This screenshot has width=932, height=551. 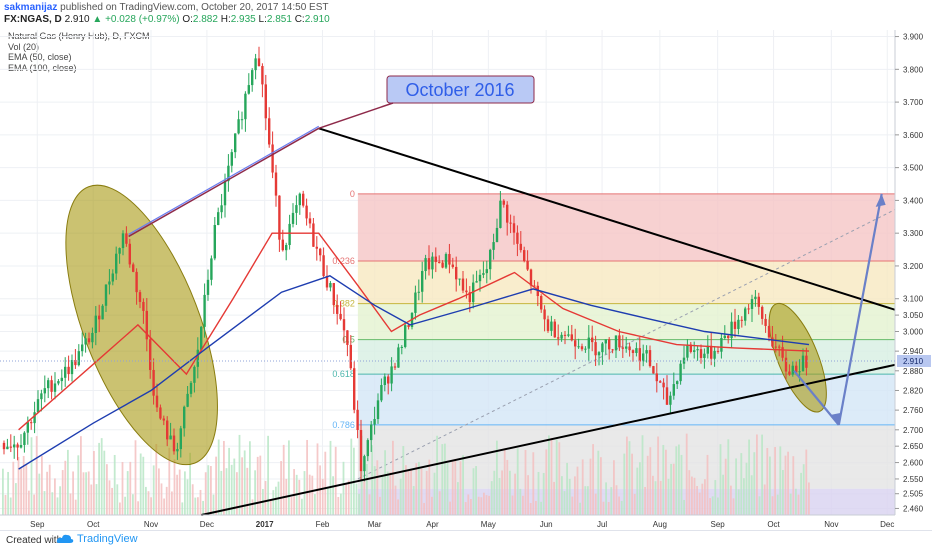 I want to click on time-tick-label: Apr, so click(x=432, y=524).